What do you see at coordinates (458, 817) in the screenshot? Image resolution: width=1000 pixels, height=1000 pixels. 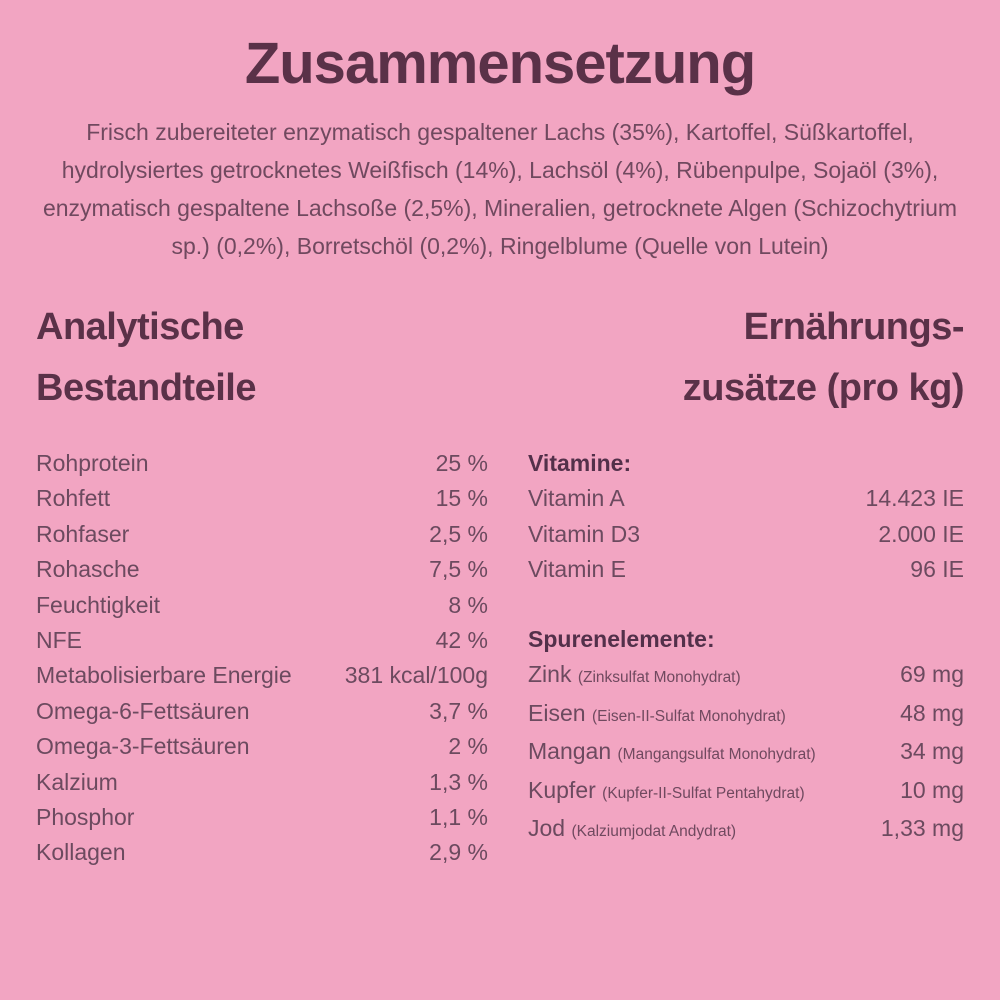 I see `row-value: 1,1 %` at bounding box center [458, 817].